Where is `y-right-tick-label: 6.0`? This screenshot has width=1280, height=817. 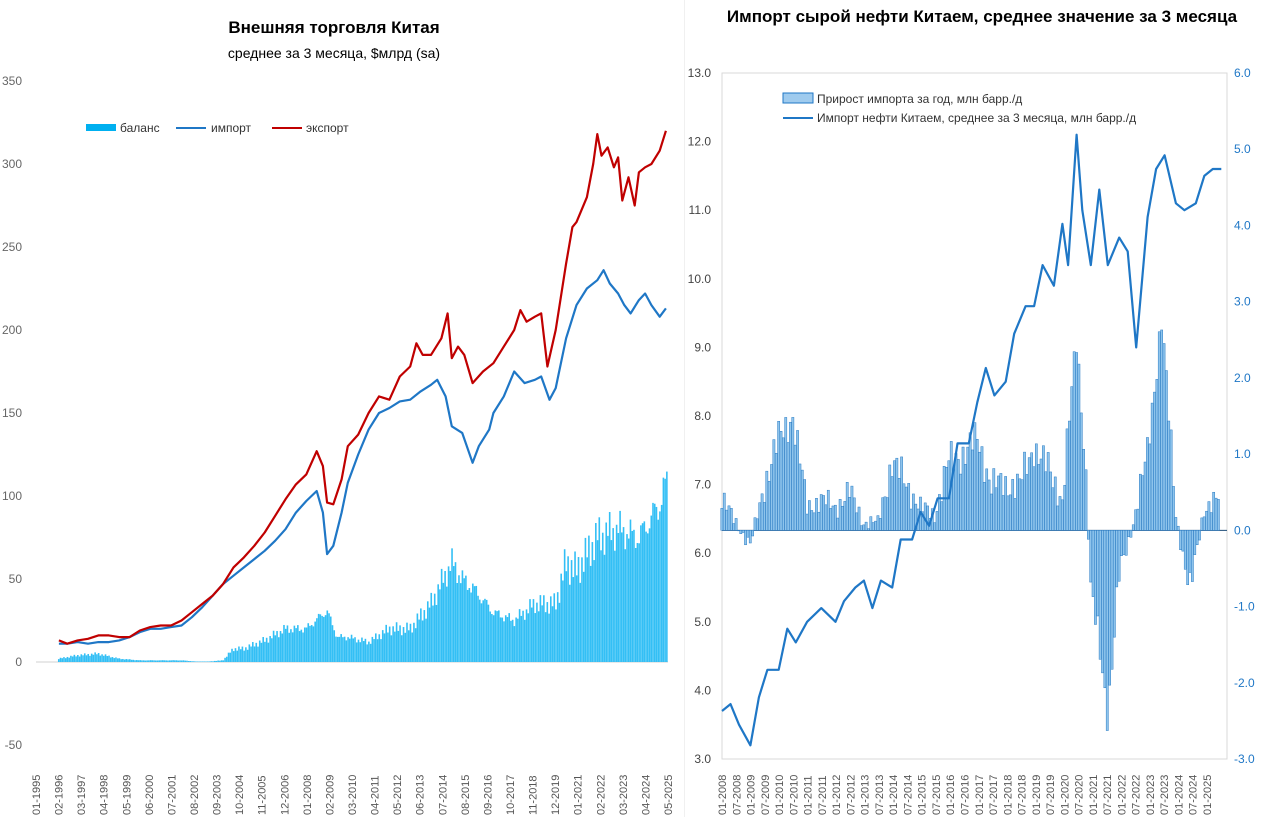 y-right-tick-label: 6.0 is located at coordinates (1242, 73).